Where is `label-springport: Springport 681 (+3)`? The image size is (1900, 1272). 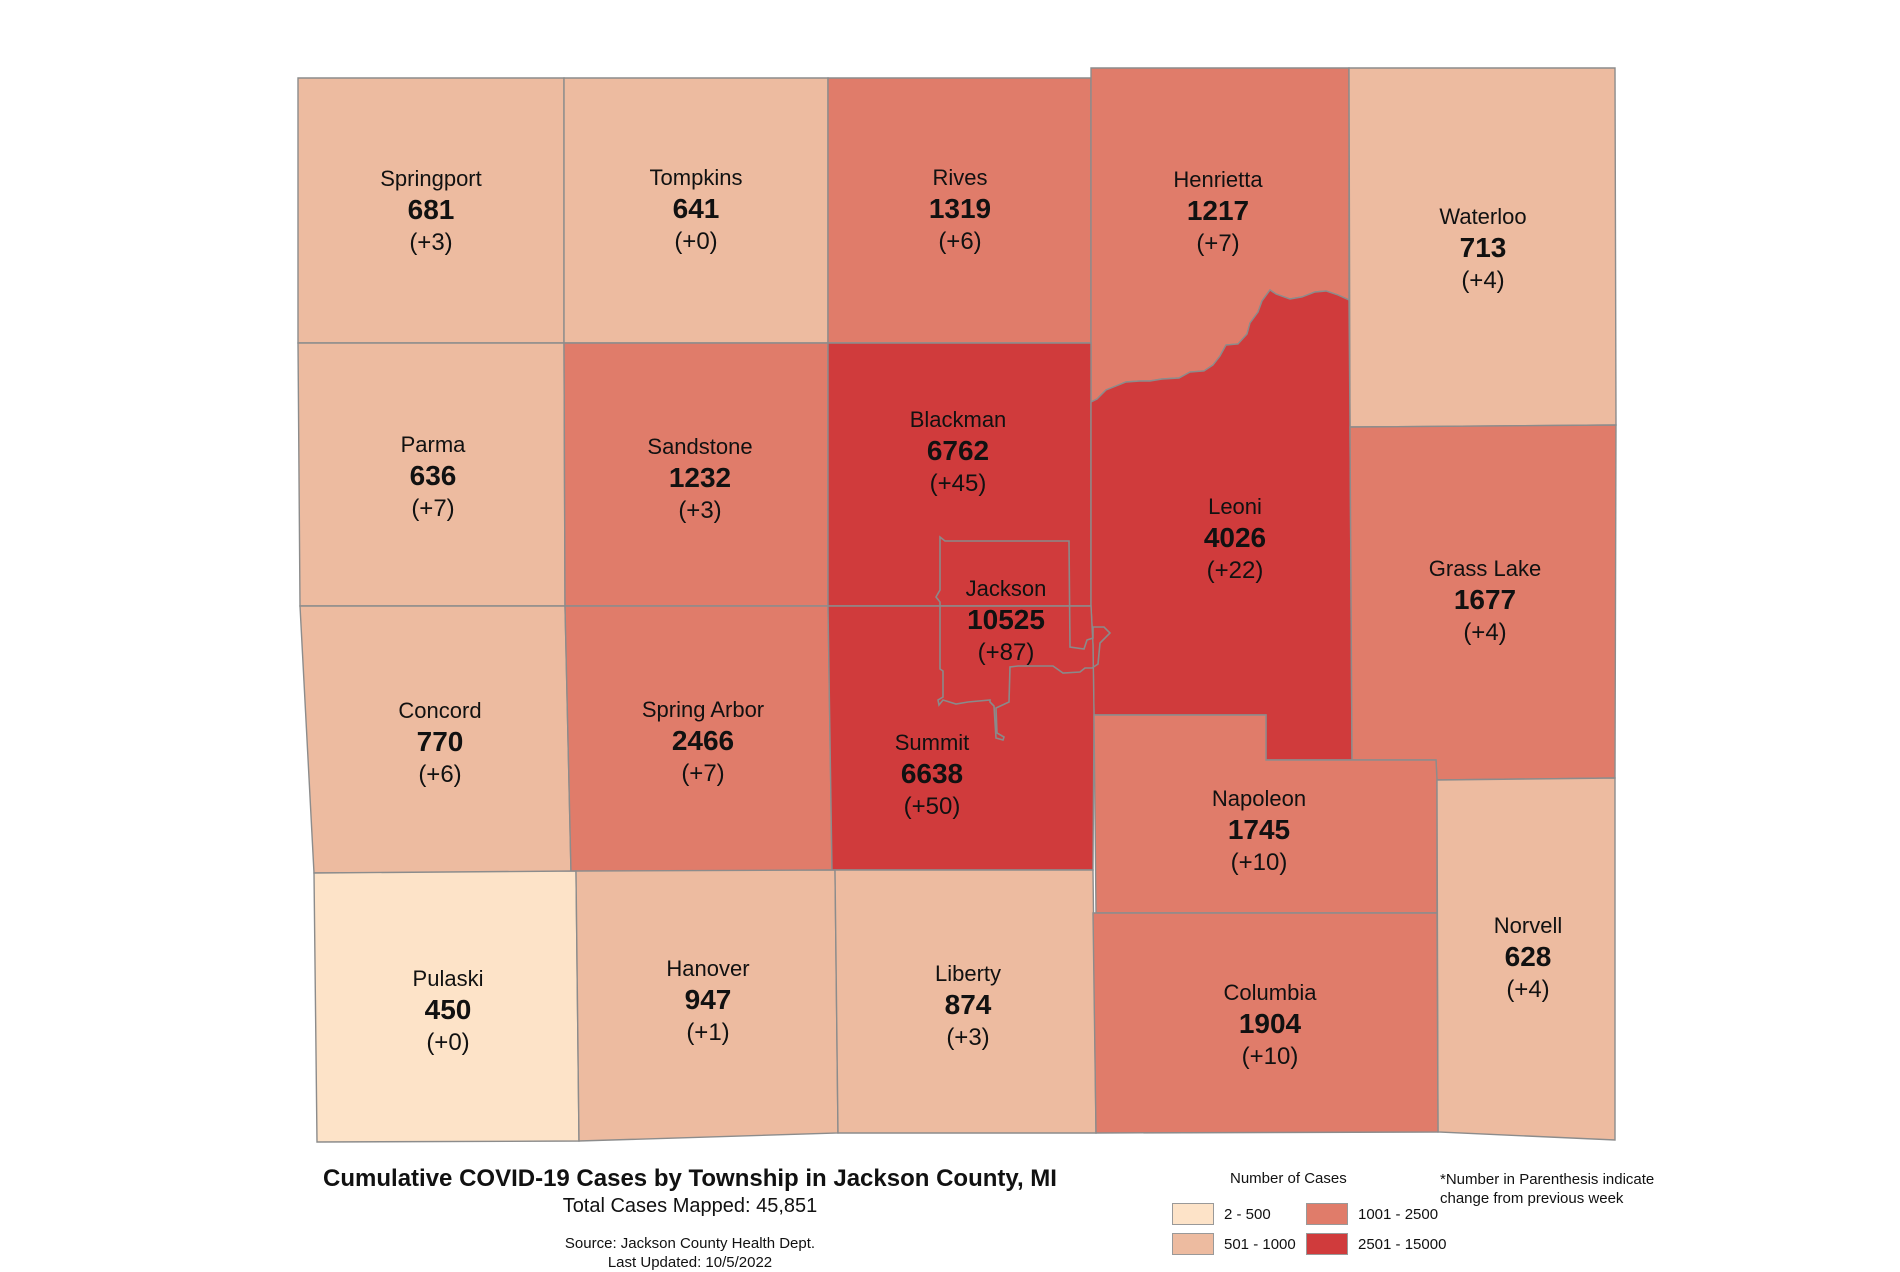
label-springport: Springport 681 (+3) is located at coordinates (431, 211).